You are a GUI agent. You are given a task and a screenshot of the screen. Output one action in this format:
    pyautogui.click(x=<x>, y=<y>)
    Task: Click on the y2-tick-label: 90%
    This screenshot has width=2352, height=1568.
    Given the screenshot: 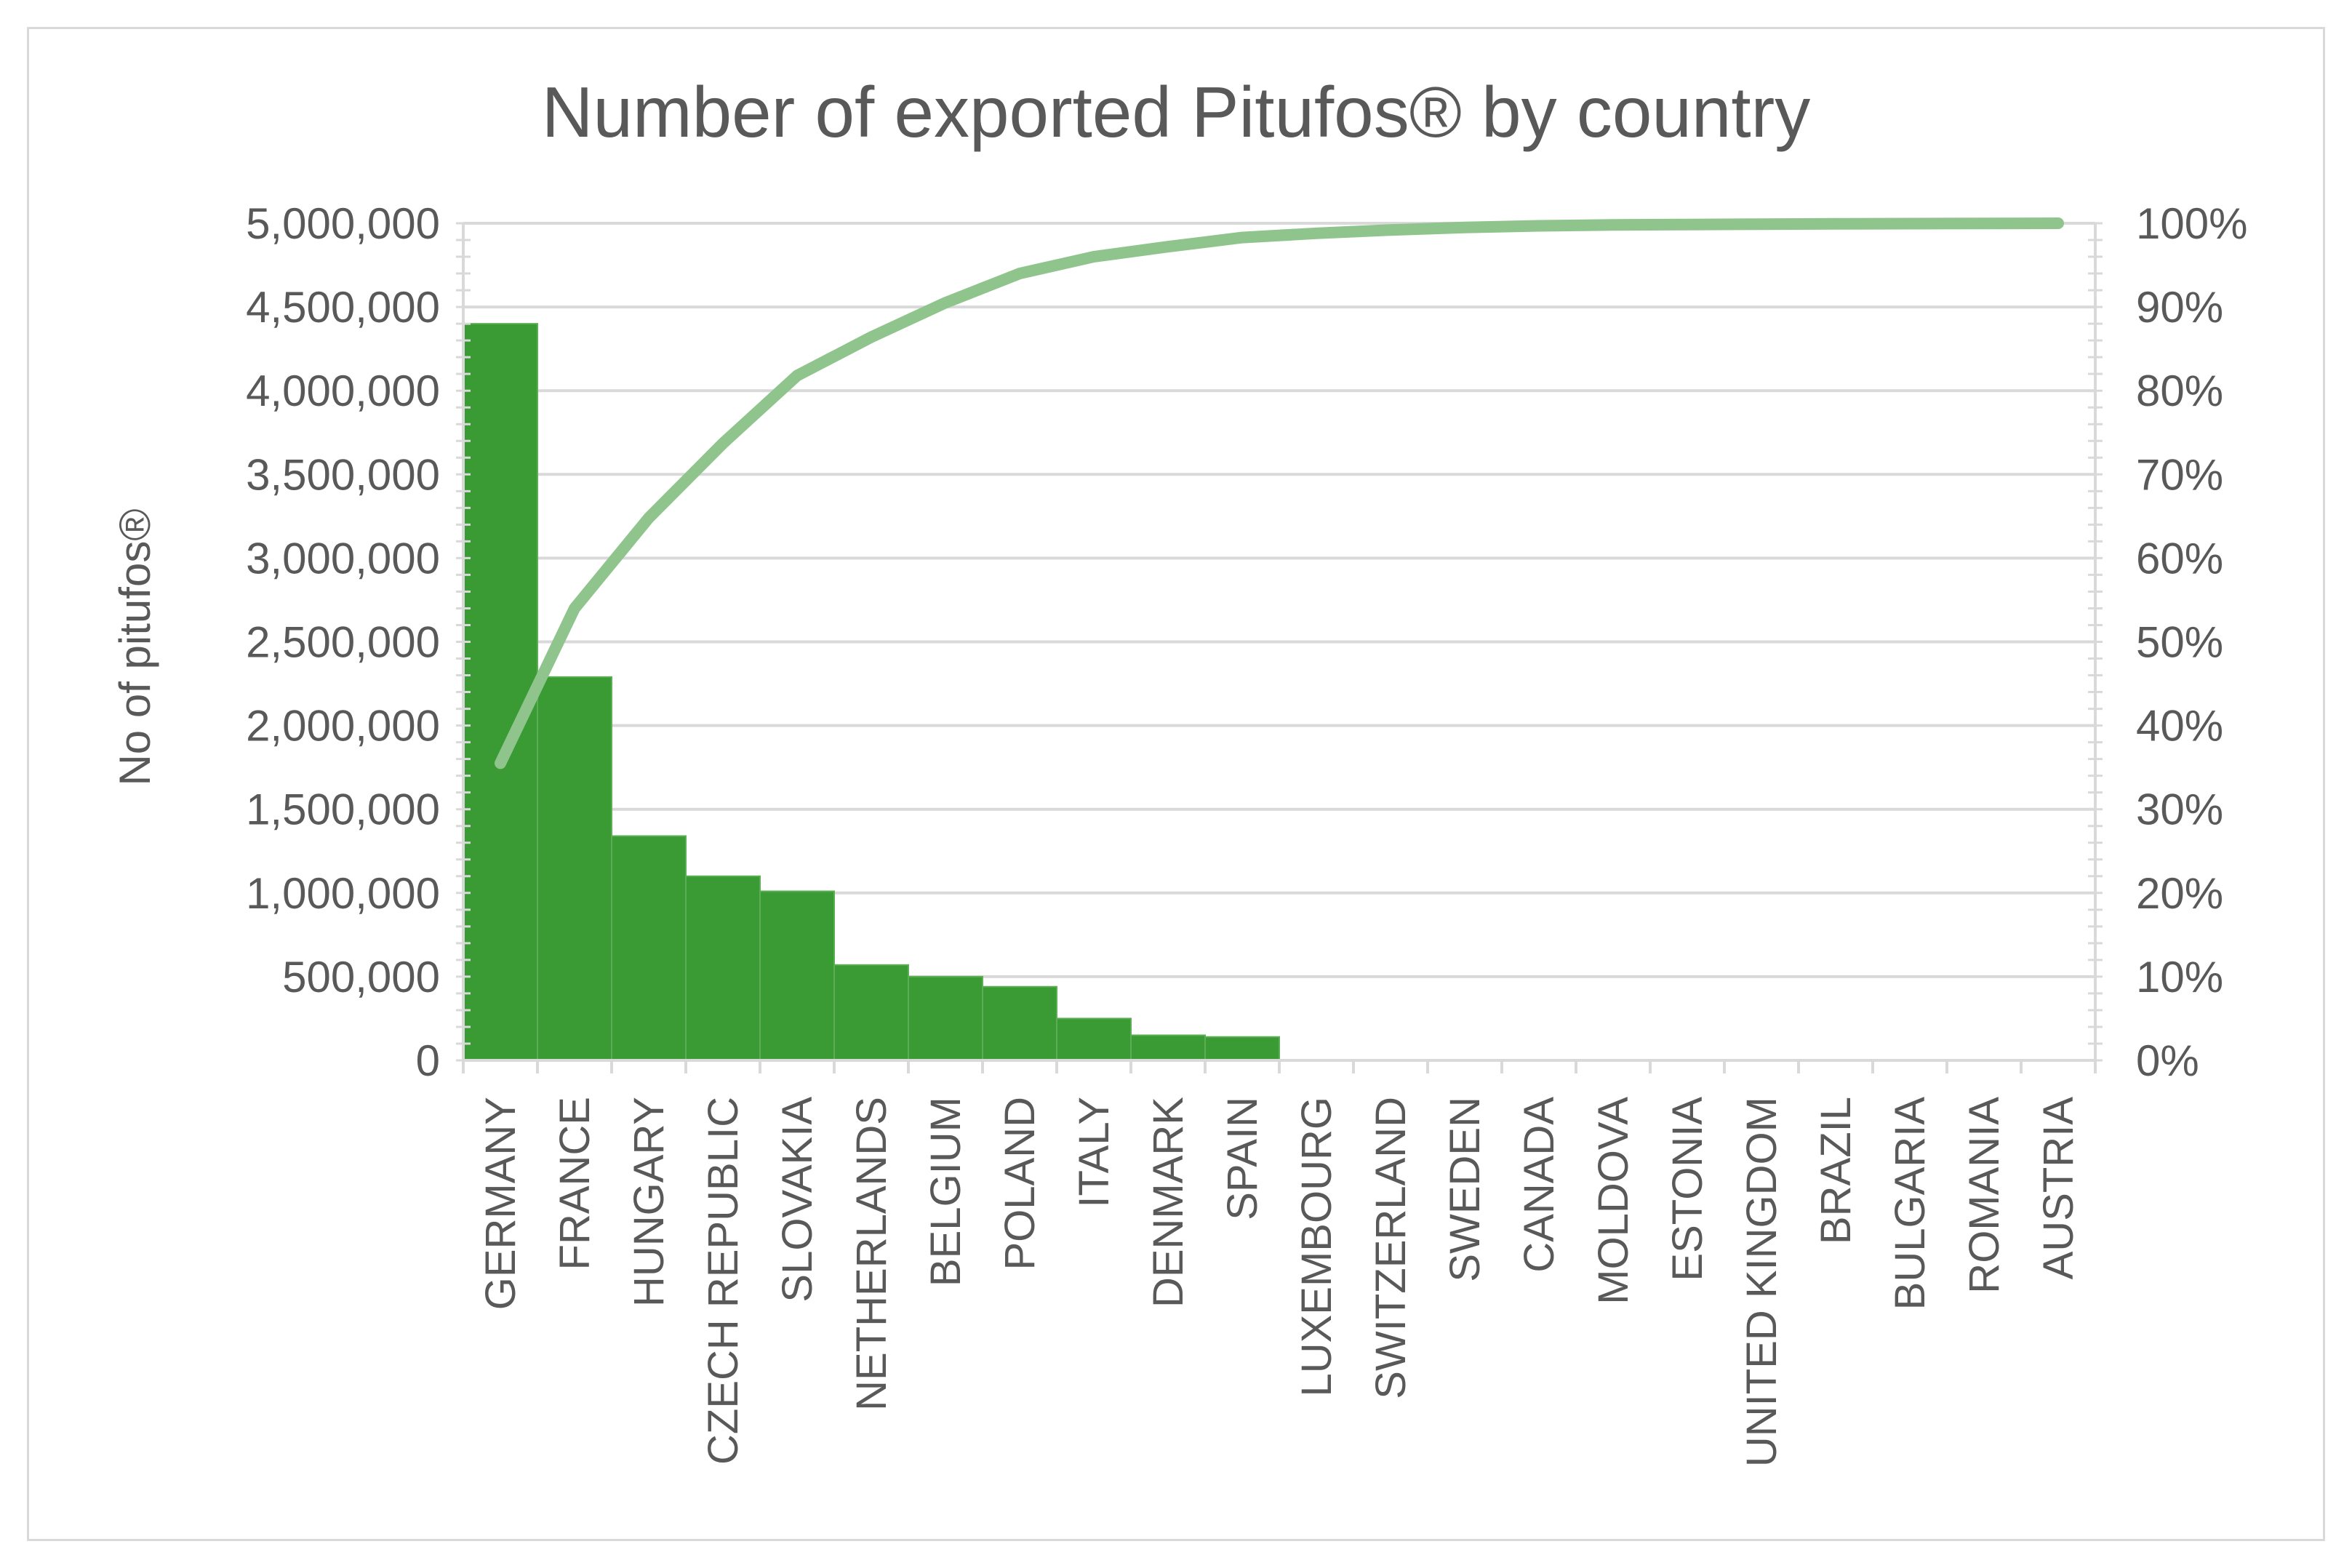 What is the action you would take?
    pyautogui.click(x=2179, y=307)
    